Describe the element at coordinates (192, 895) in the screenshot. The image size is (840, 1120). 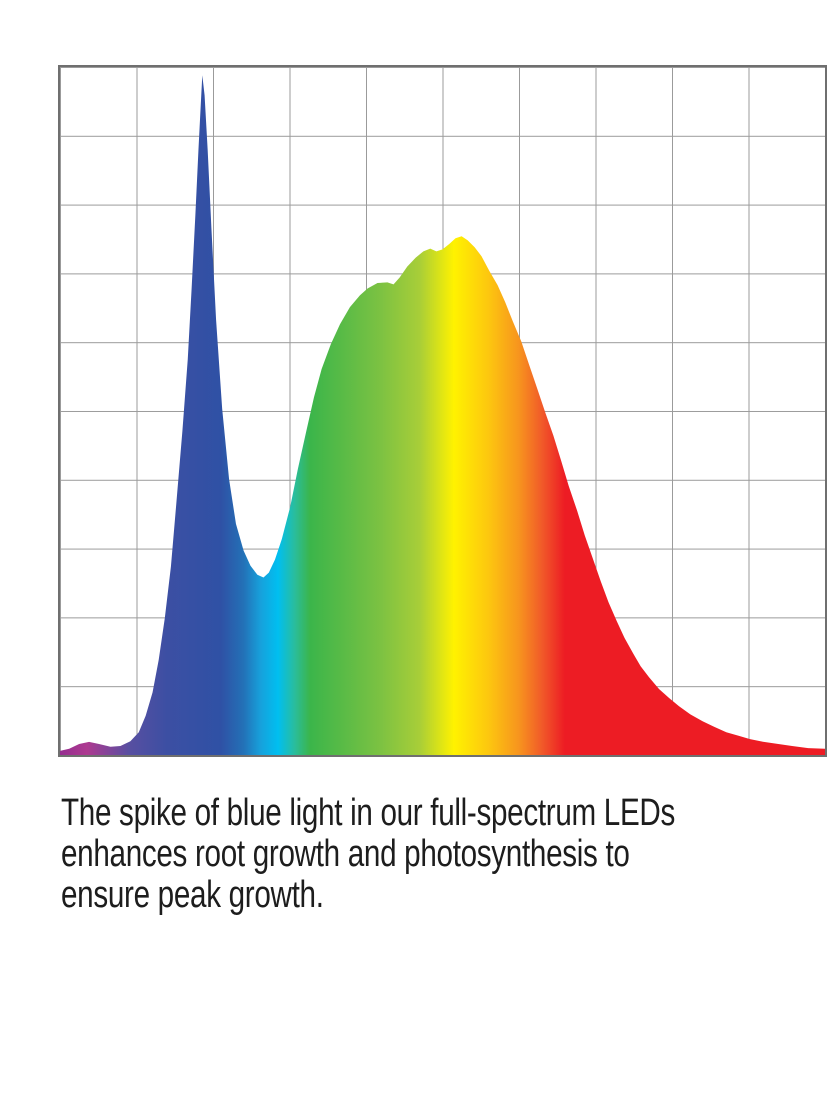
I see `caption-line: ensure peak growth.` at that location.